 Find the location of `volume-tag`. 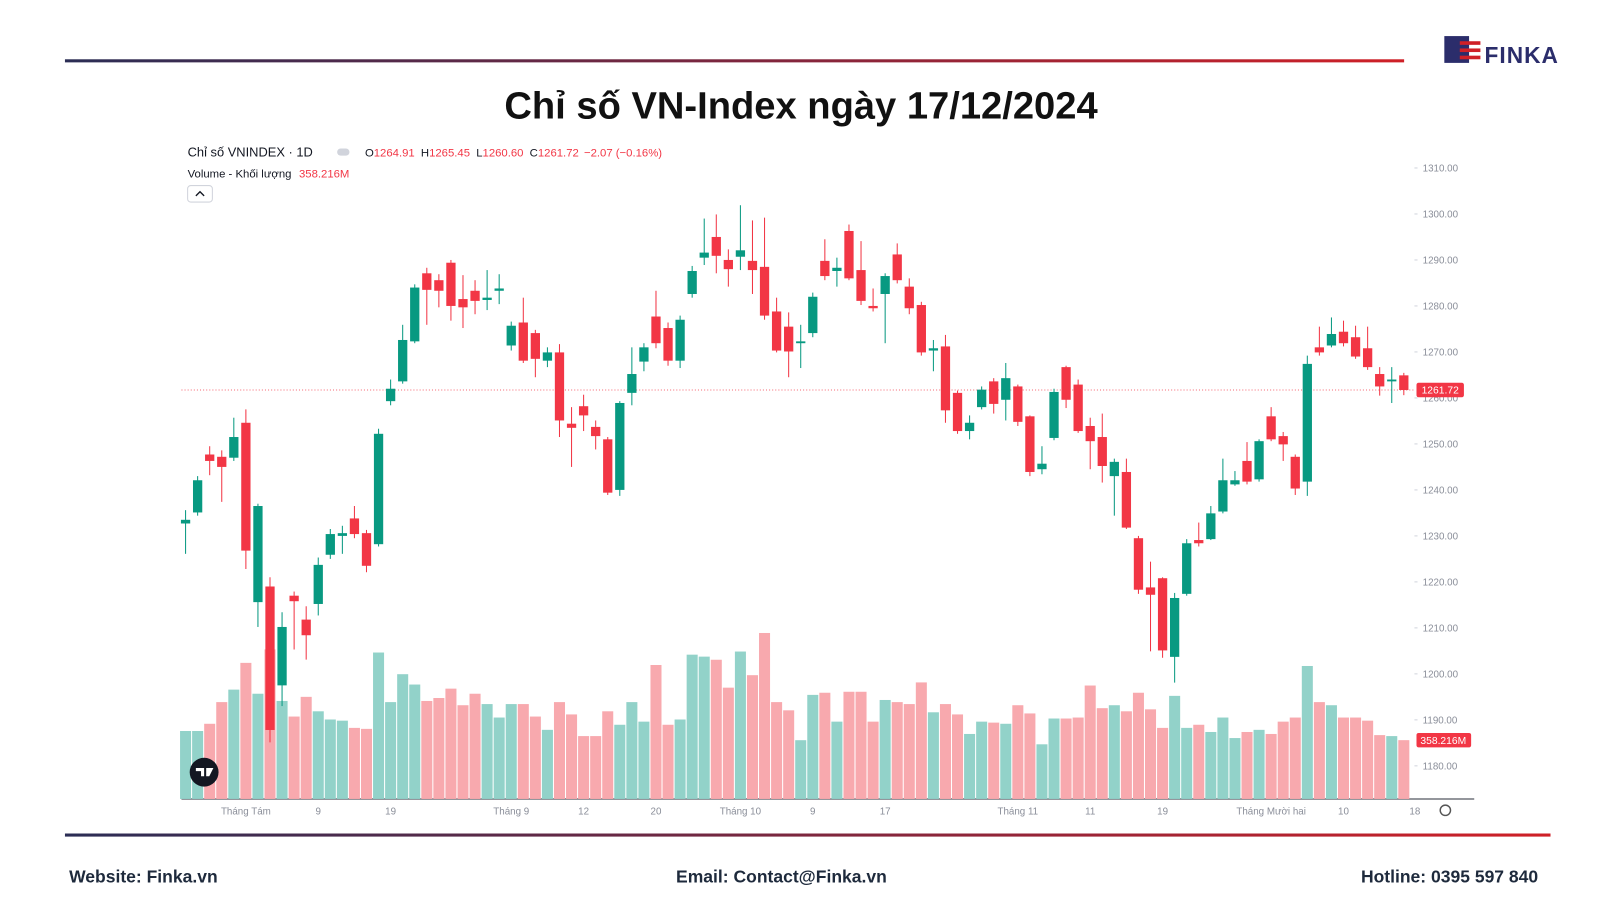

volume-tag is located at coordinates (1444, 740).